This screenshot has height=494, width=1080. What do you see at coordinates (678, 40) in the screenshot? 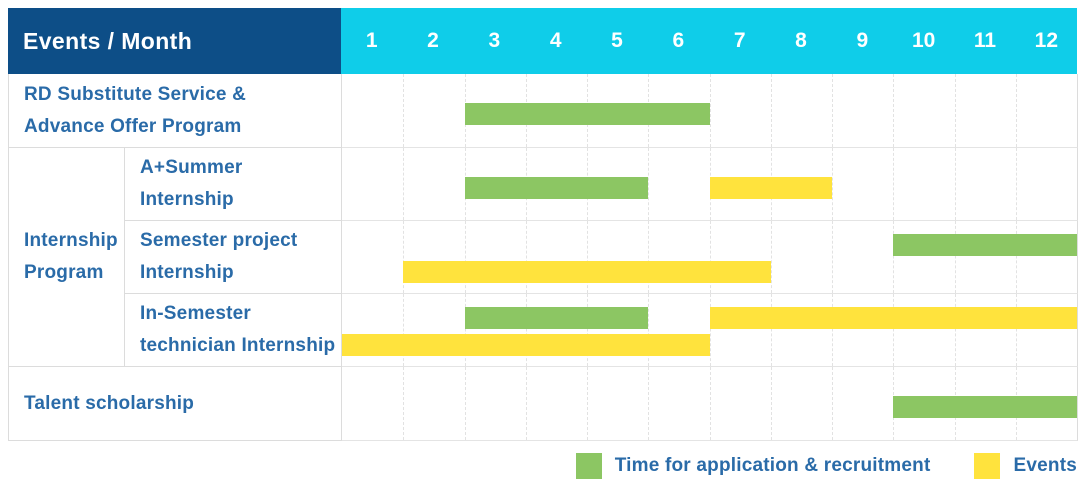
I see `month-label: 6` at bounding box center [678, 40].